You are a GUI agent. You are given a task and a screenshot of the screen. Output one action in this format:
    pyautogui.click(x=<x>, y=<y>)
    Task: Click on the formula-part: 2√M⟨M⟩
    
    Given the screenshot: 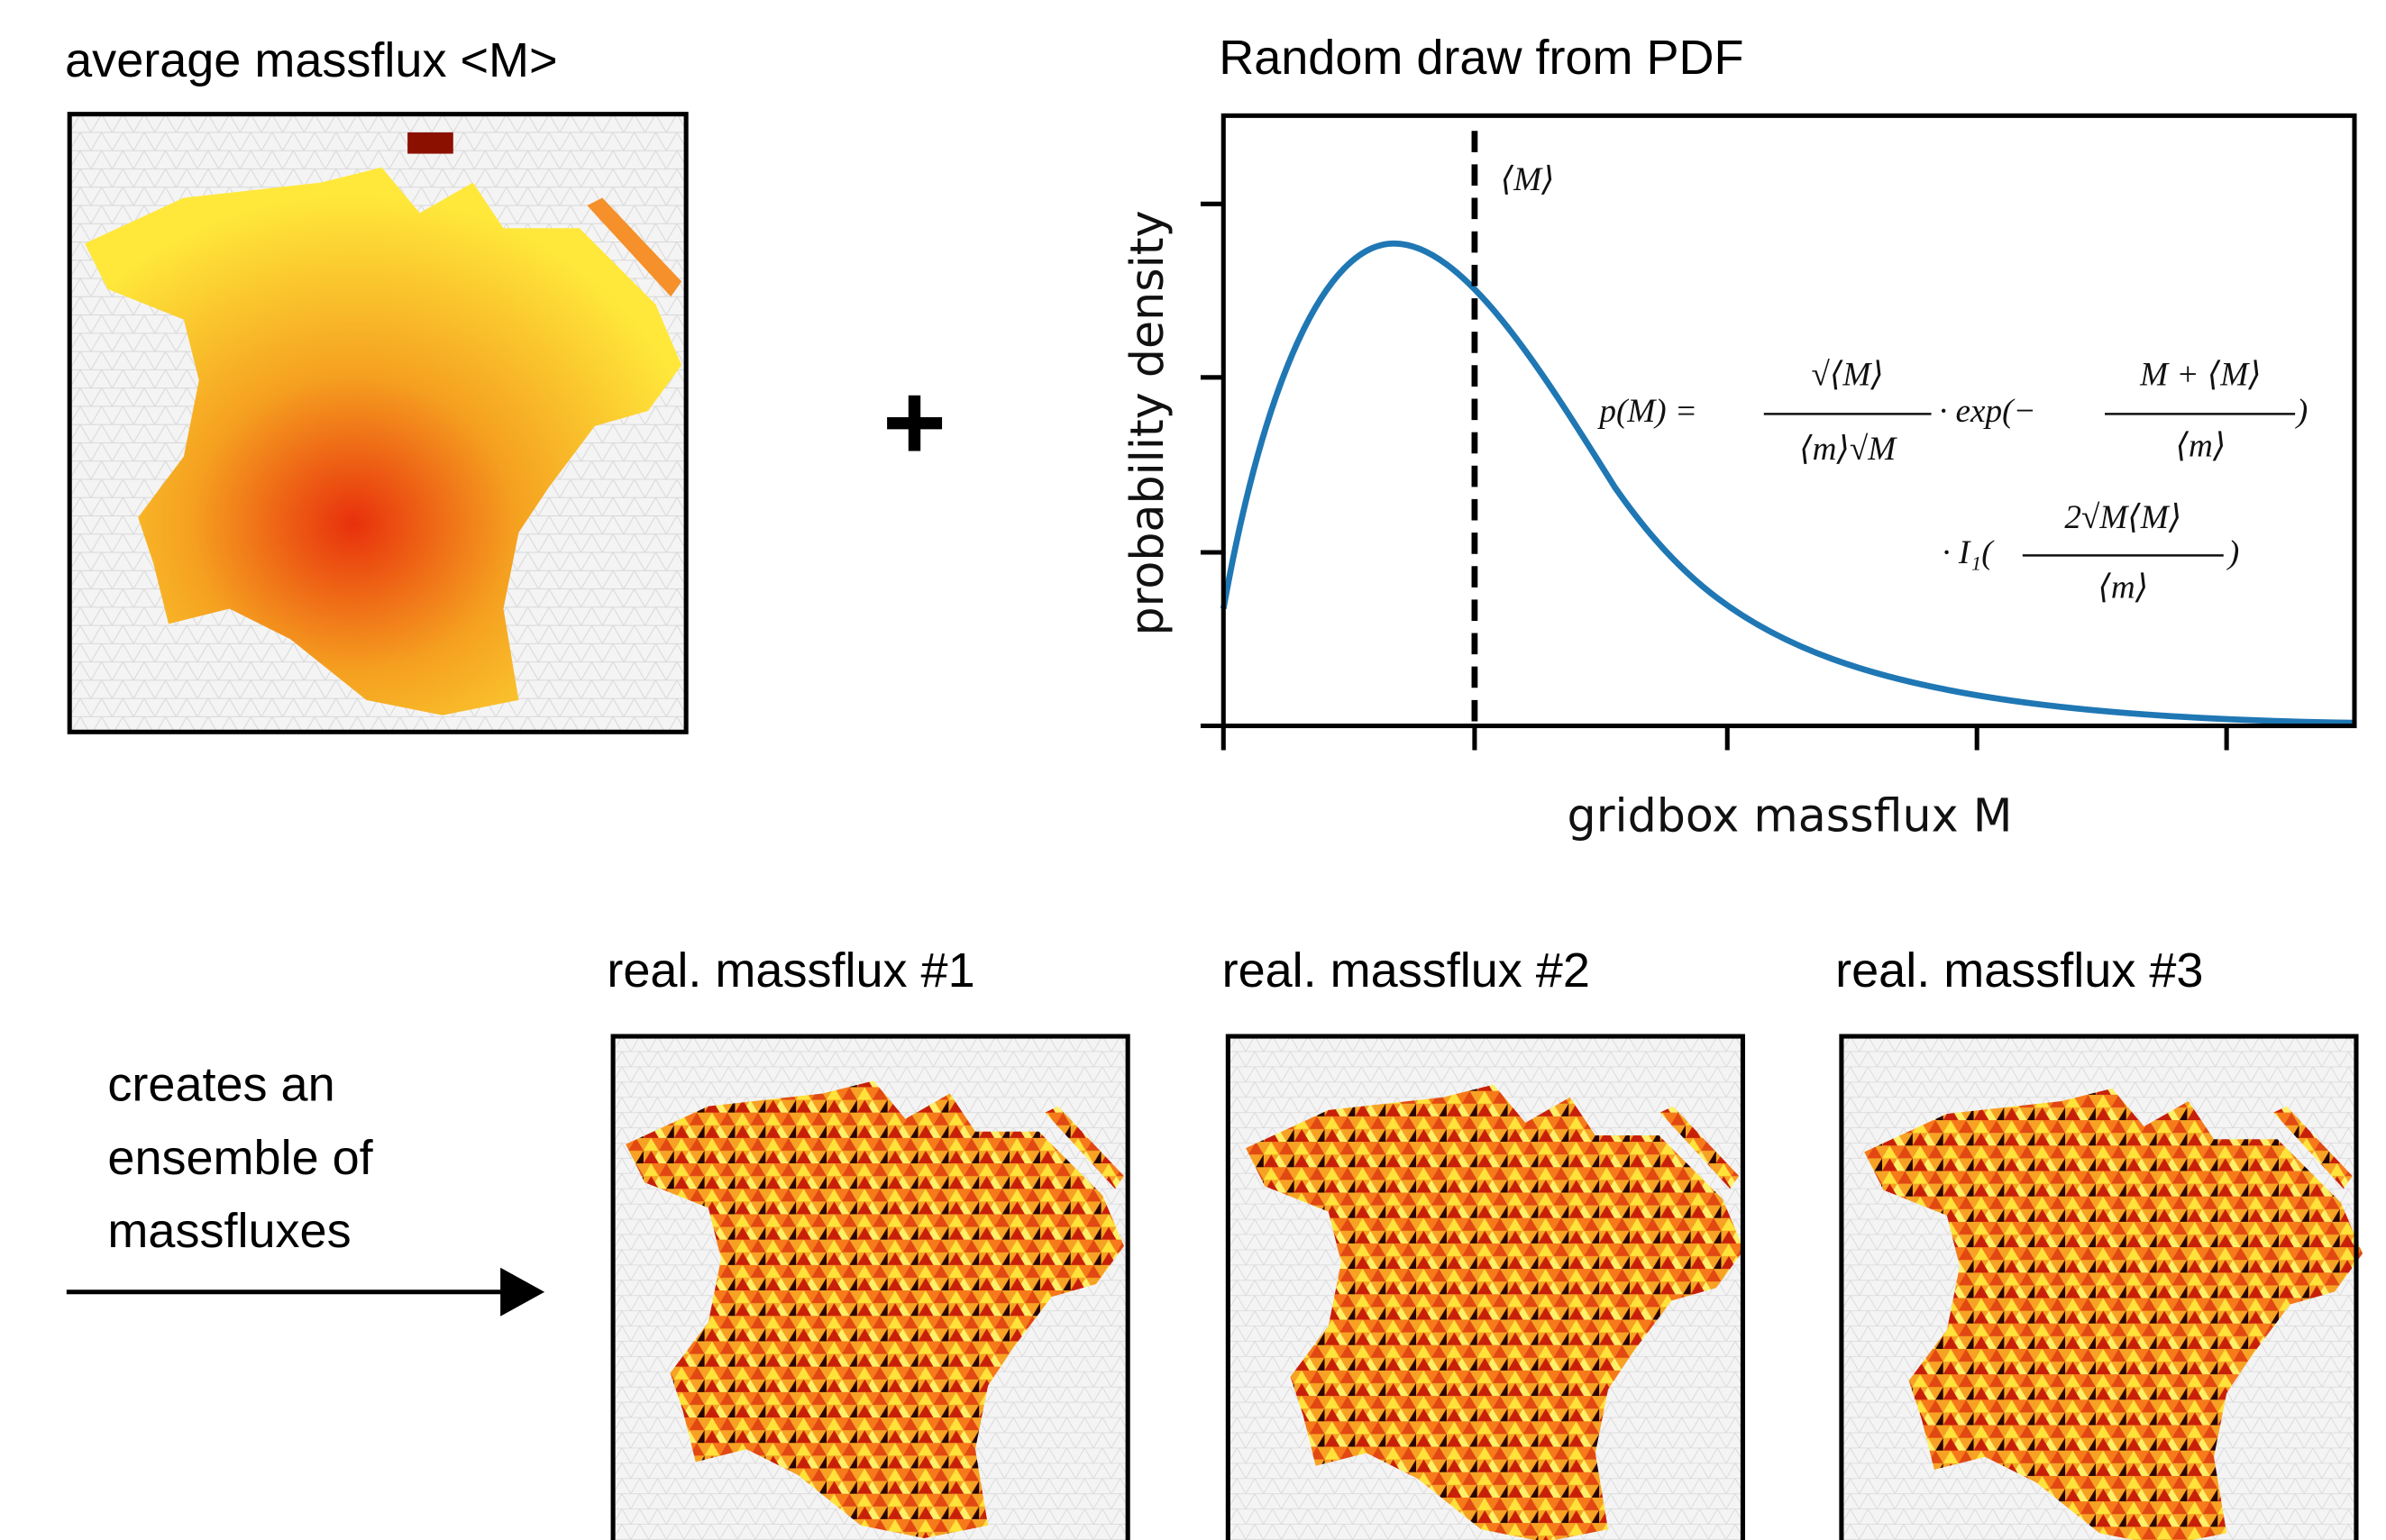 What is the action you would take?
    pyautogui.click(x=2122, y=517)
    